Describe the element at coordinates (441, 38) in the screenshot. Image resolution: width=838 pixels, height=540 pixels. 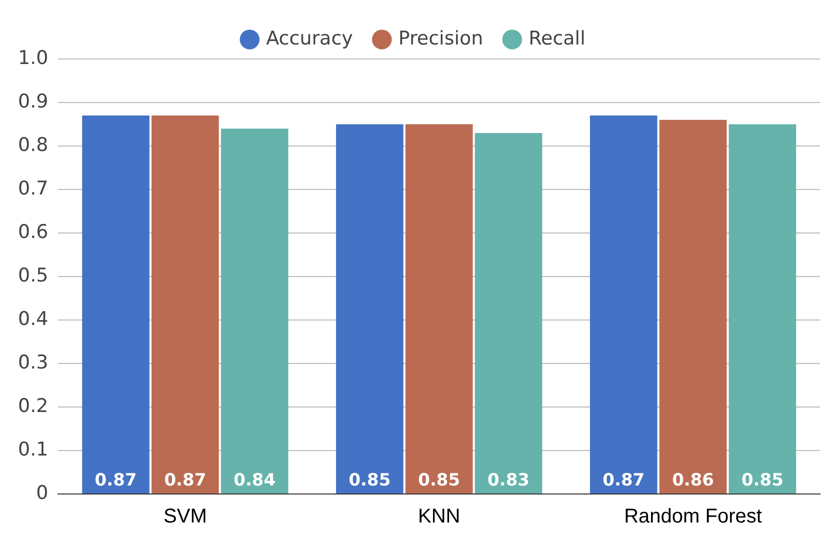
I see `legend-label: Precision` at that location.